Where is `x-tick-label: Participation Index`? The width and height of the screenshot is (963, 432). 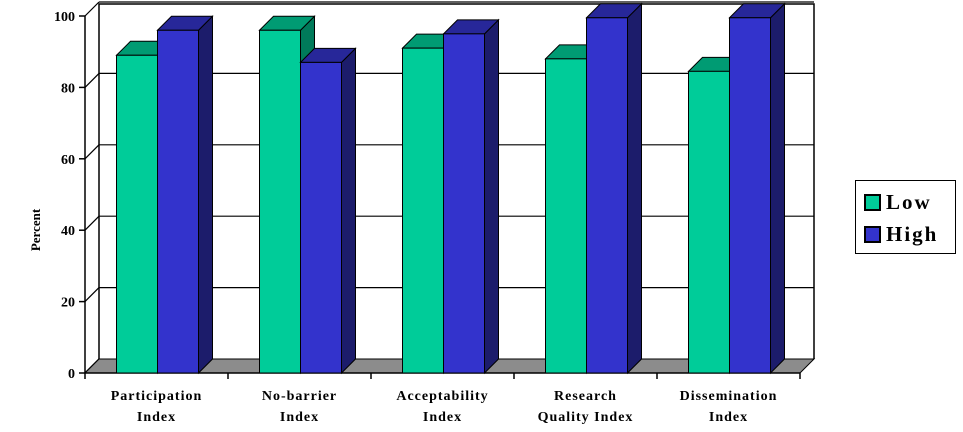 x-tick-label: Participation Index is located at coordinates (157, 407).